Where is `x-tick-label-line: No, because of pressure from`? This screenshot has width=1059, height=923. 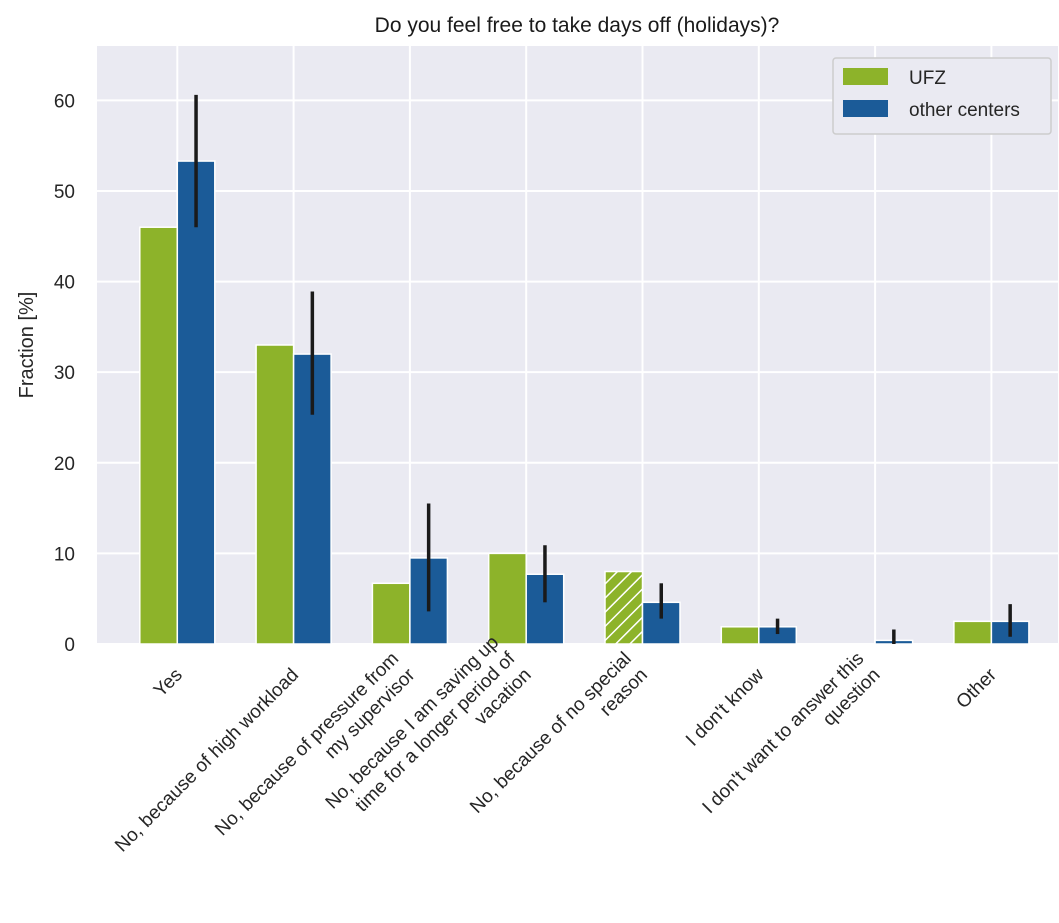 x-tick-label-line: No, because of pressure from is located at coordinates (307, 744).